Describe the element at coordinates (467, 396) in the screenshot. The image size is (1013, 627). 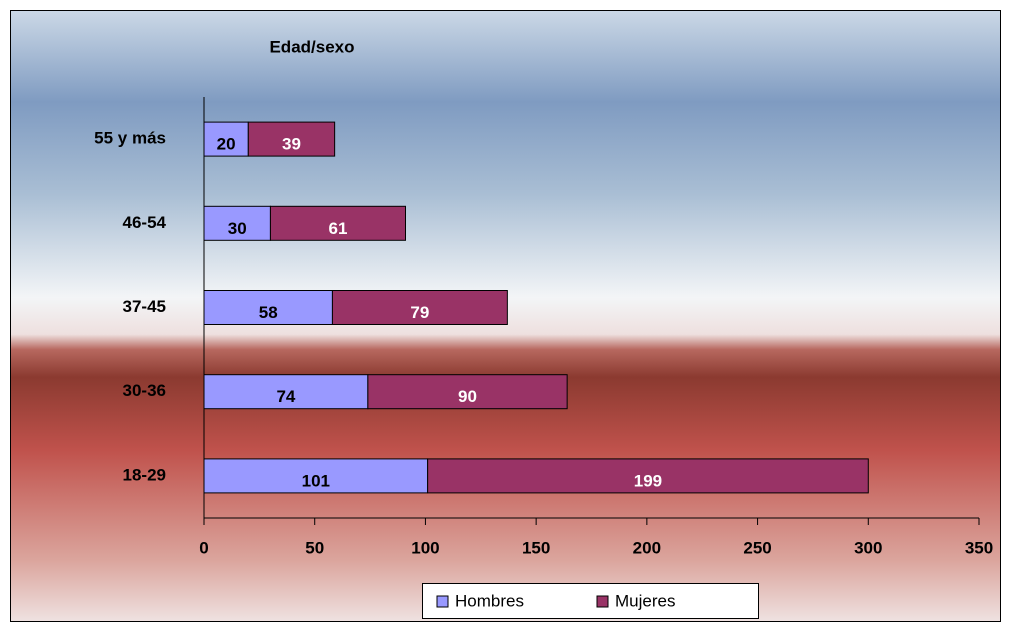
I see `data-label: 90` at that location.